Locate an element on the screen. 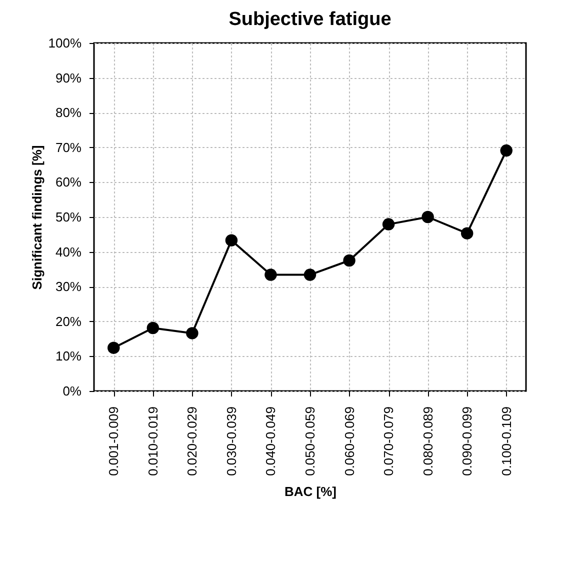  y-tick-label: 100% is located at coordinates (65, 43).